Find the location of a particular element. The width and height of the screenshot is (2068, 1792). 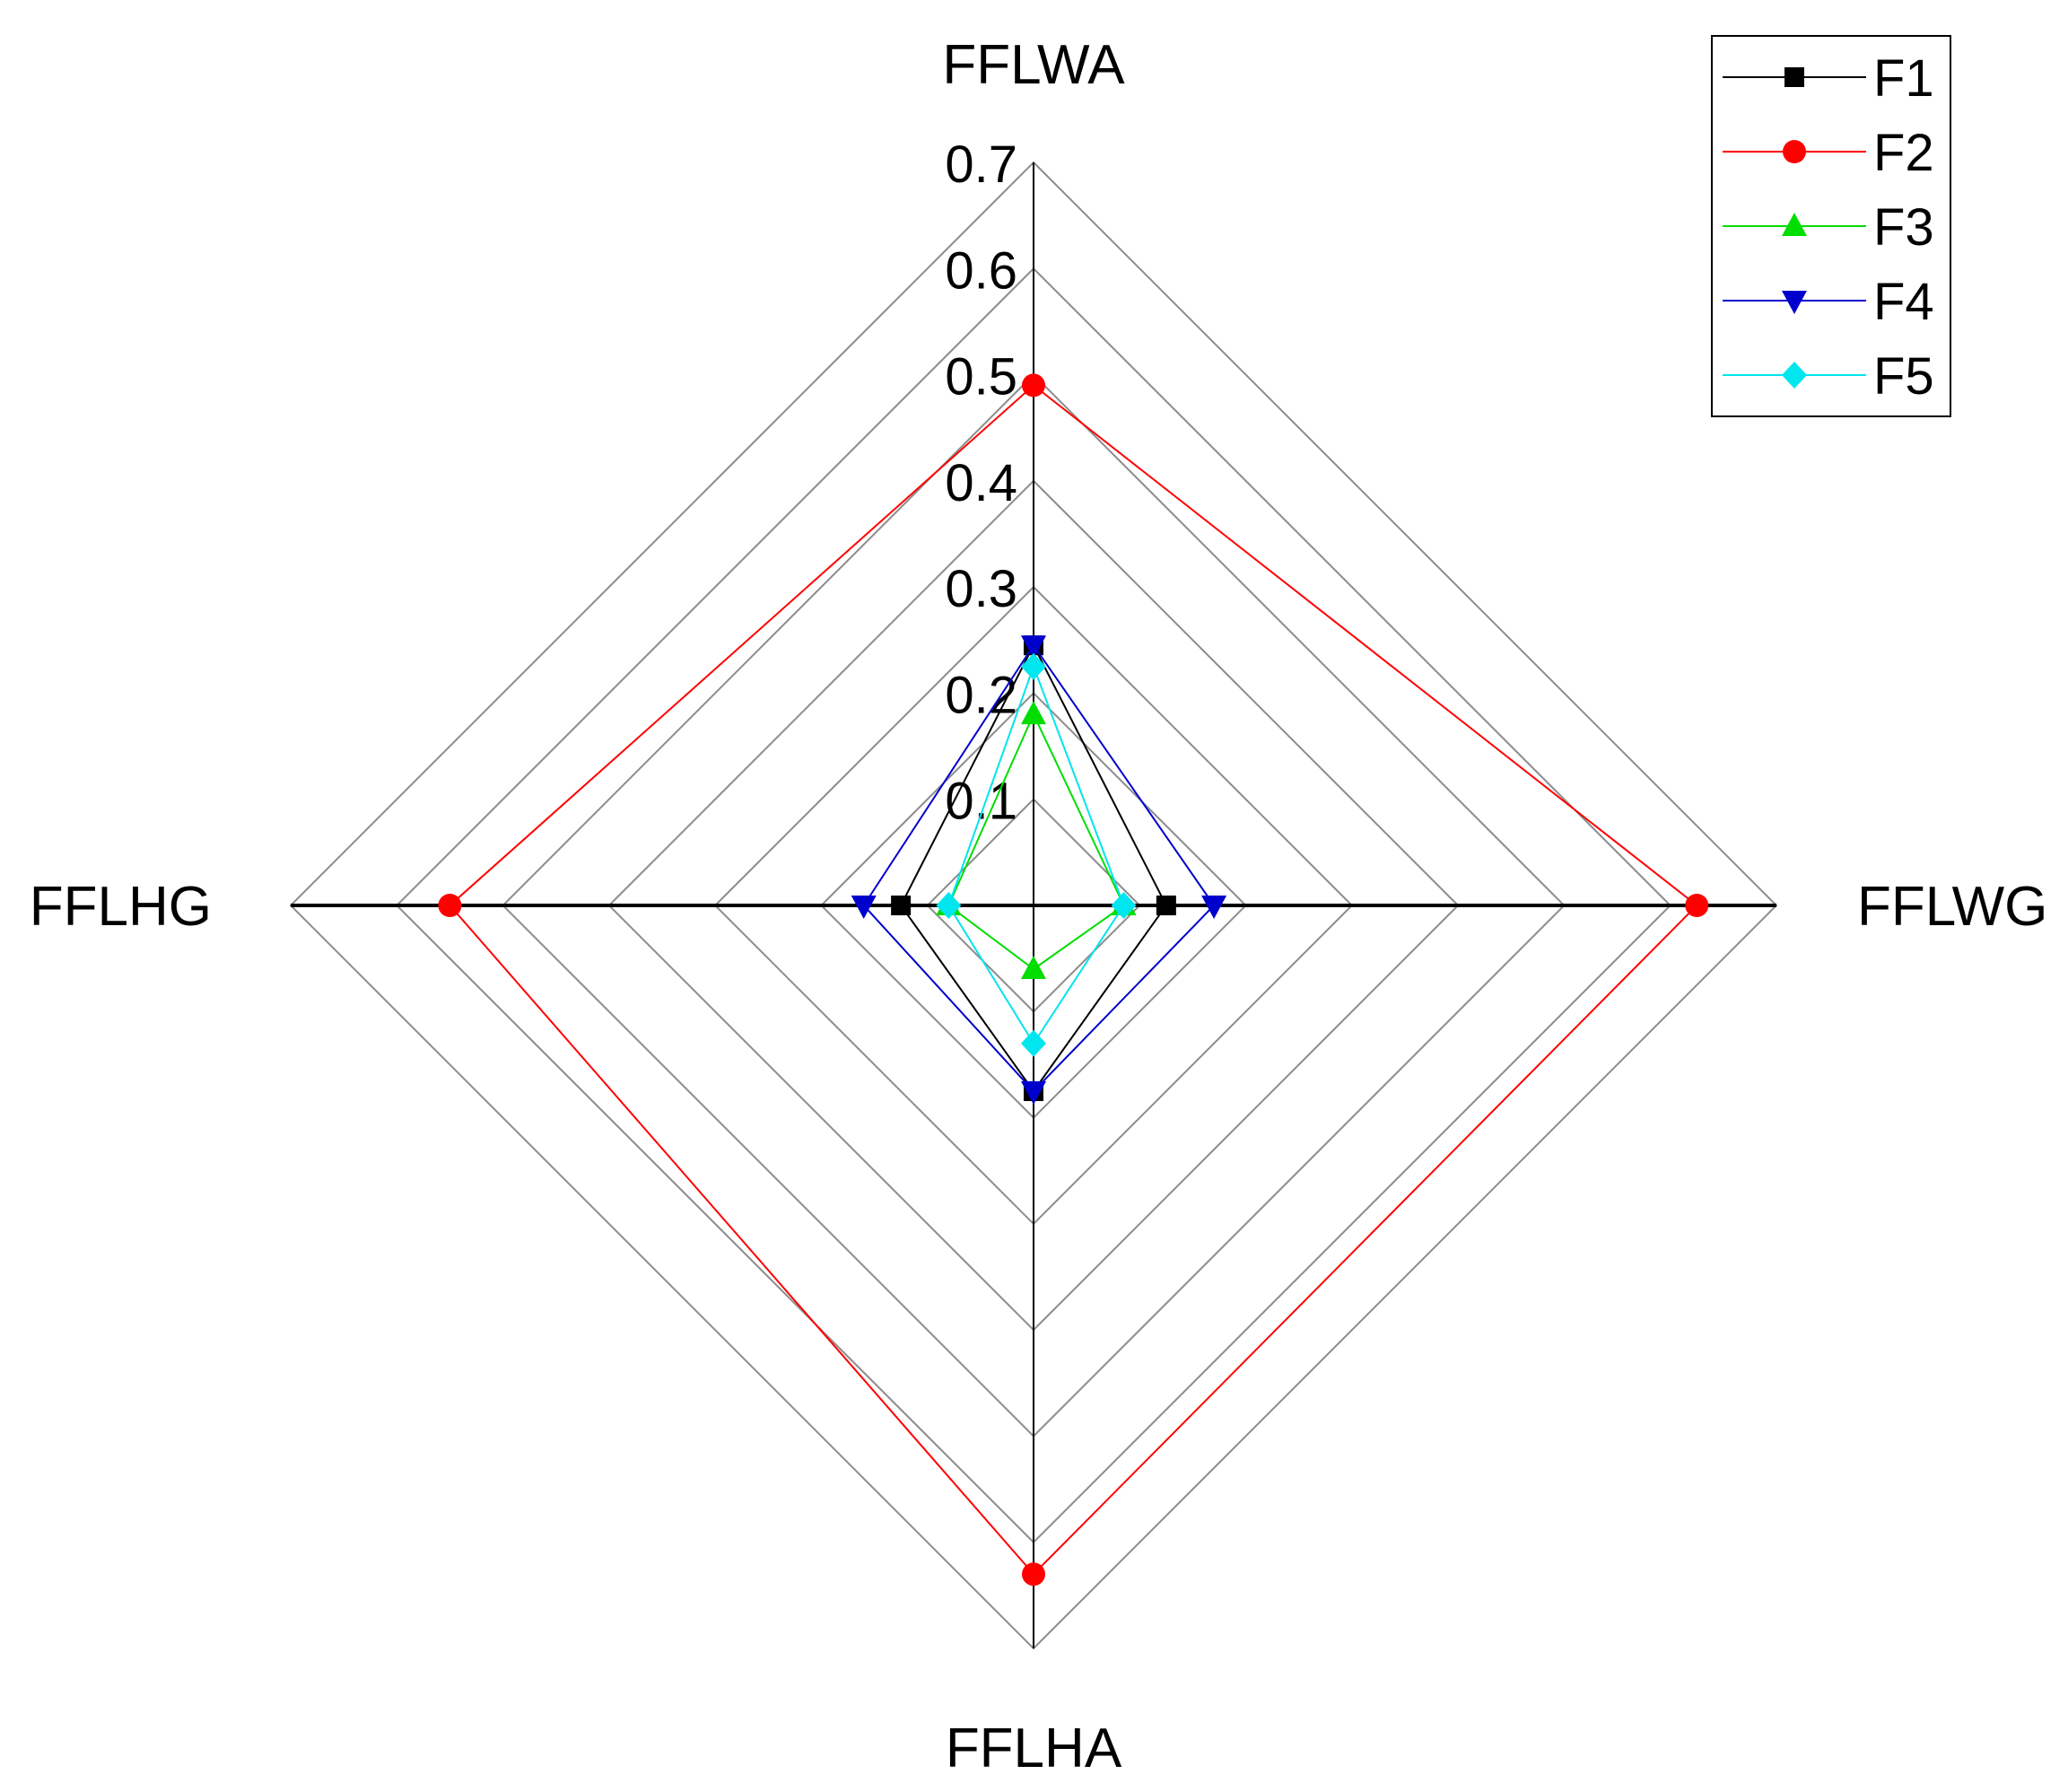

series-f4 is located at coordinates (1039, 870).